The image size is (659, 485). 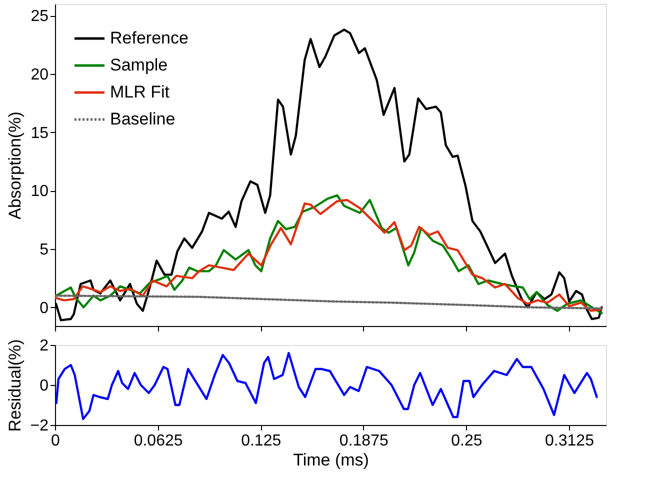 What do you see at coordinates (39, 17) in the screenshot?
I see `y-tick-label: 25` at bounding box center [39, 17].